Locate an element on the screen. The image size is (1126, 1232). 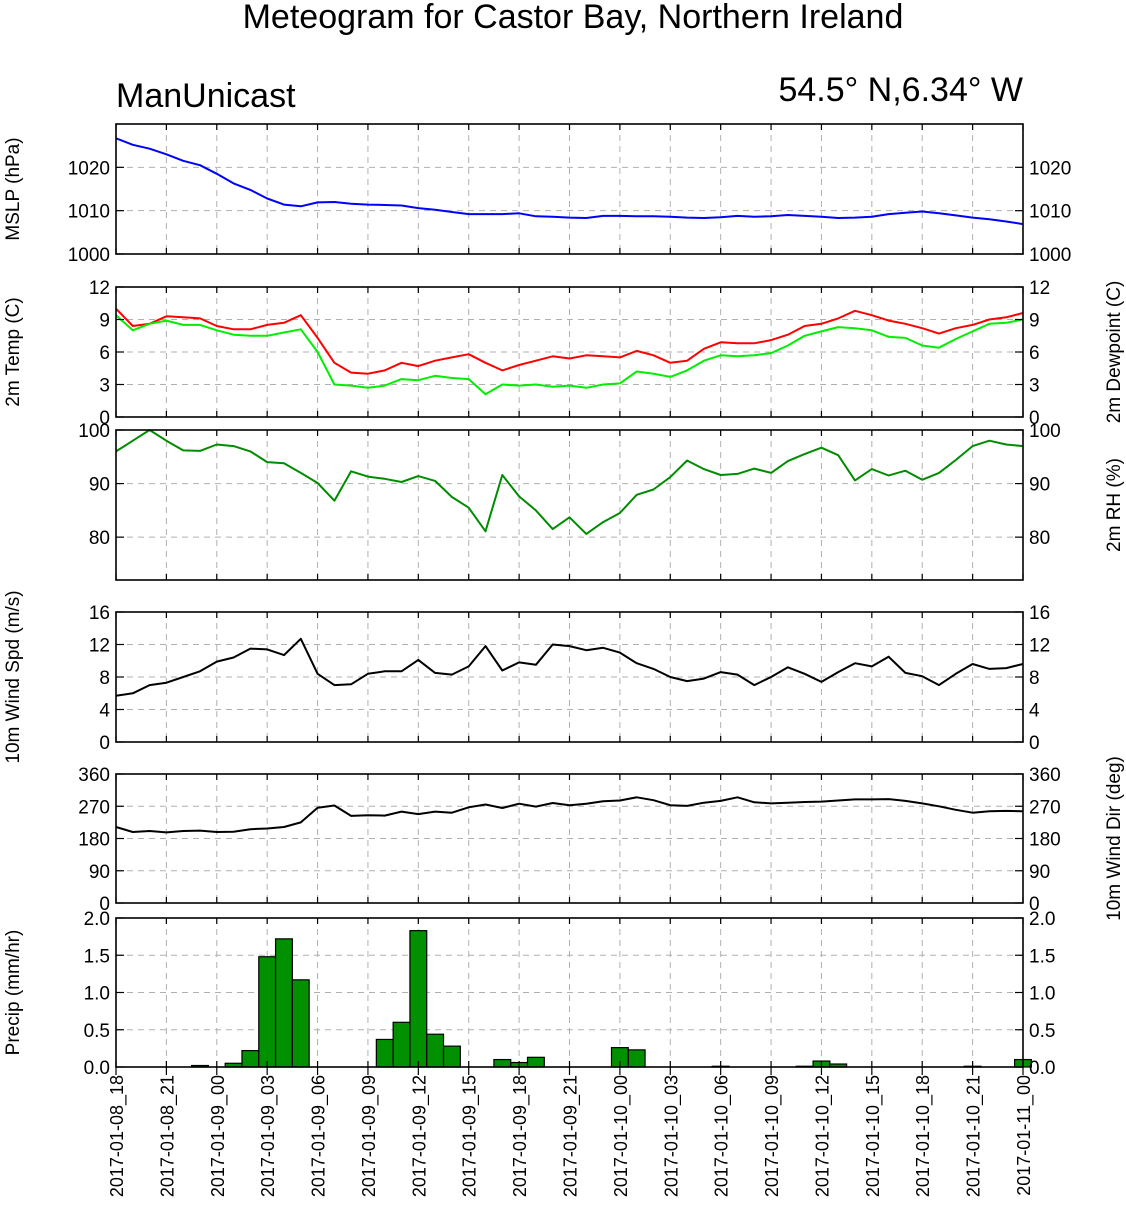
y-tick-label-right: 1.5 is located at coordinates (1042, 956).